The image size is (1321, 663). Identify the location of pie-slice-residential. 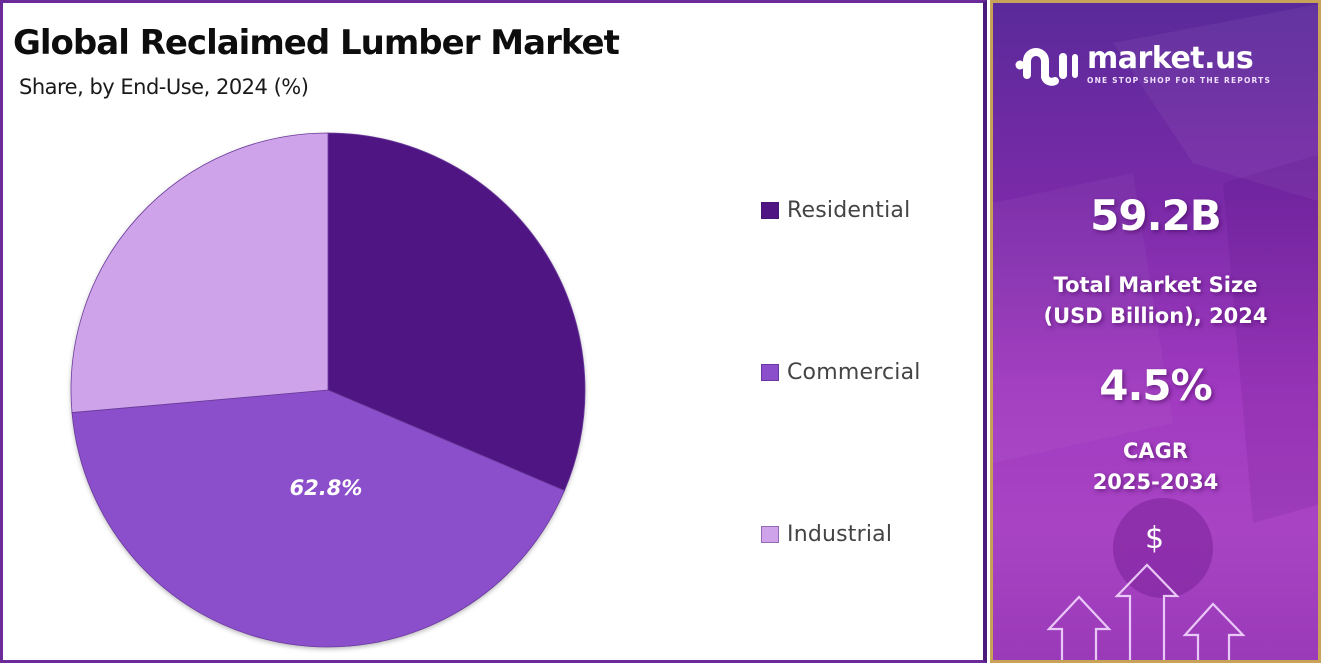
(456, 312).